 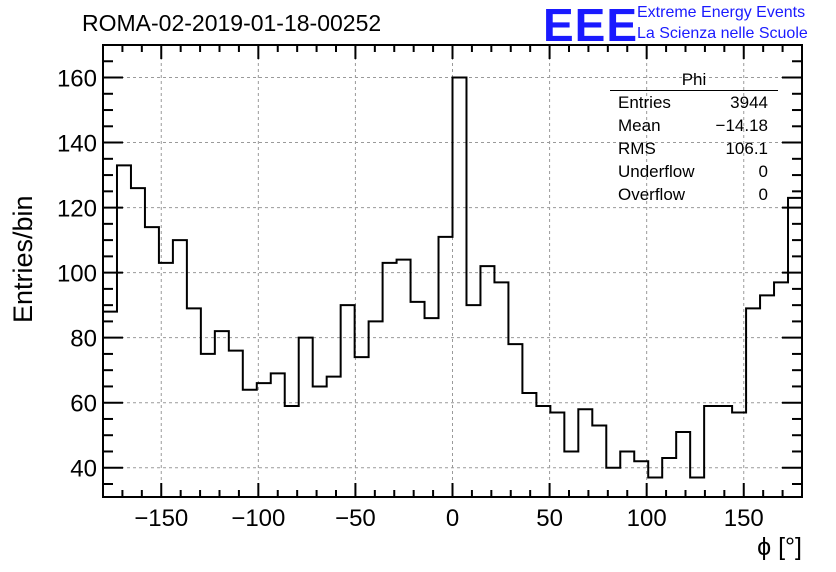 I want to click on stats-row: Entries 3944, so click(x=694, y=102).